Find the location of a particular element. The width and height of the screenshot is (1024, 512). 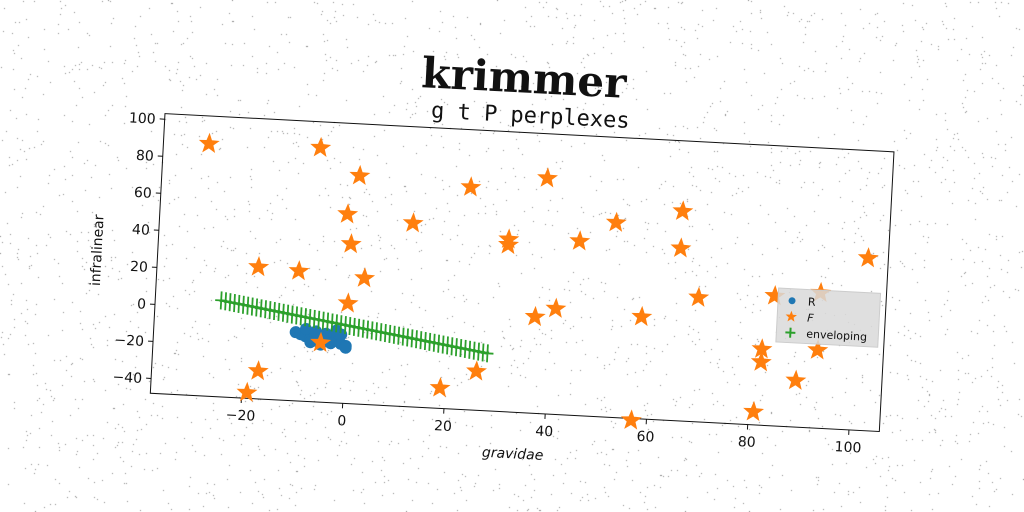

x-tick-label: 60 is located at coordinates (645, 437).